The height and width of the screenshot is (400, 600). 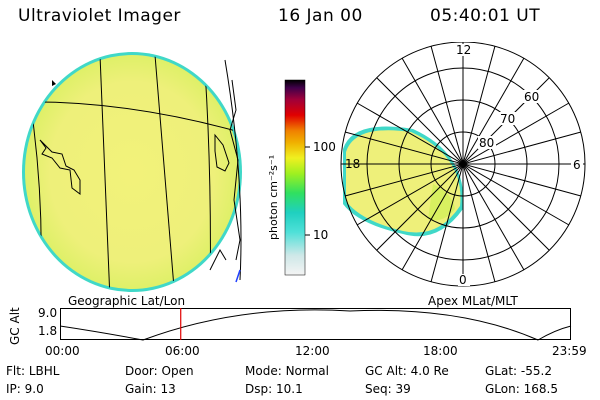 I want to click on instrument-title: Ultraviolet Imager, so click(x=99, y=16).